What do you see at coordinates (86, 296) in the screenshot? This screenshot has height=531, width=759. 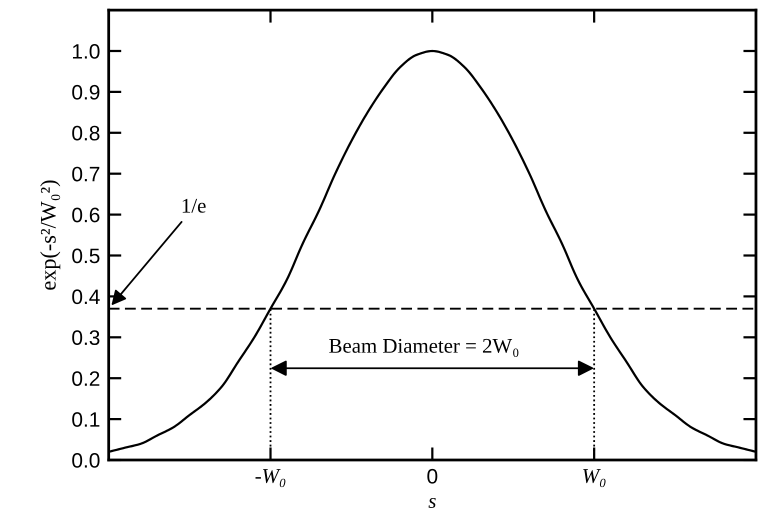 I see `y-tick-label: 0.4` at bounding box center [86, 296].